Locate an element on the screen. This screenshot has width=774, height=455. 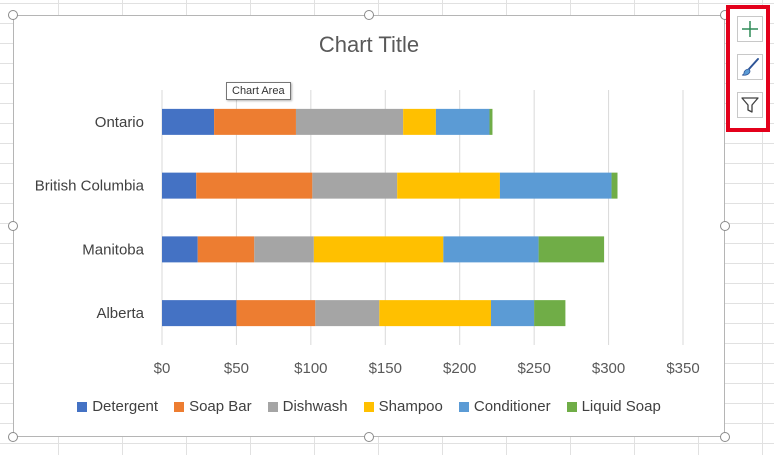
x-tick-label: $150 is located at coordinates (385, 368).